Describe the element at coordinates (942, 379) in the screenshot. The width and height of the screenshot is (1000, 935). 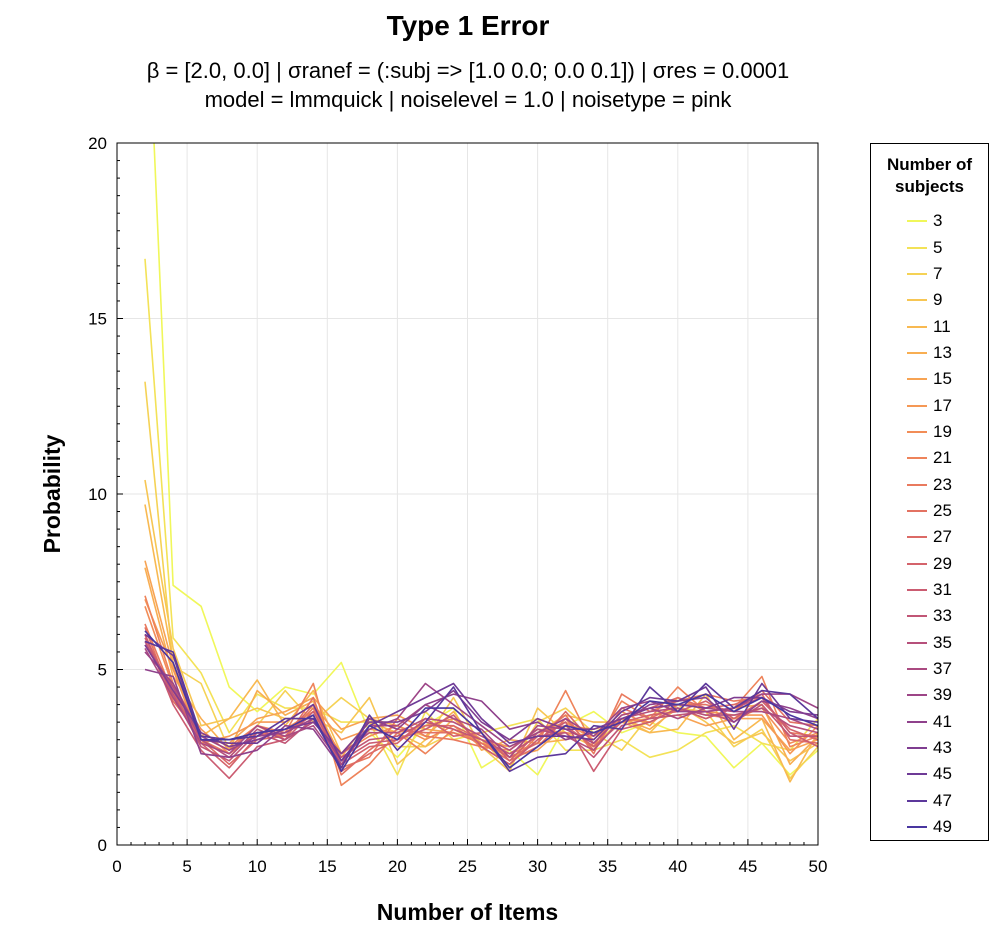
I see `legend-label: 15` at that location.